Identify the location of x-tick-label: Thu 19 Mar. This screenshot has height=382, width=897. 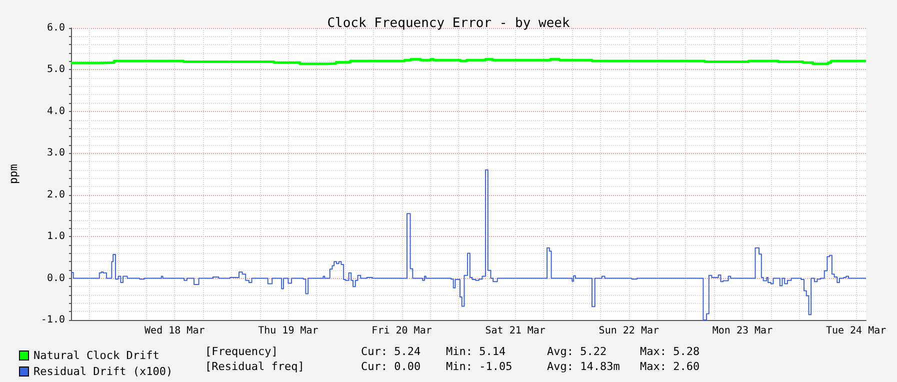
(288, 331).